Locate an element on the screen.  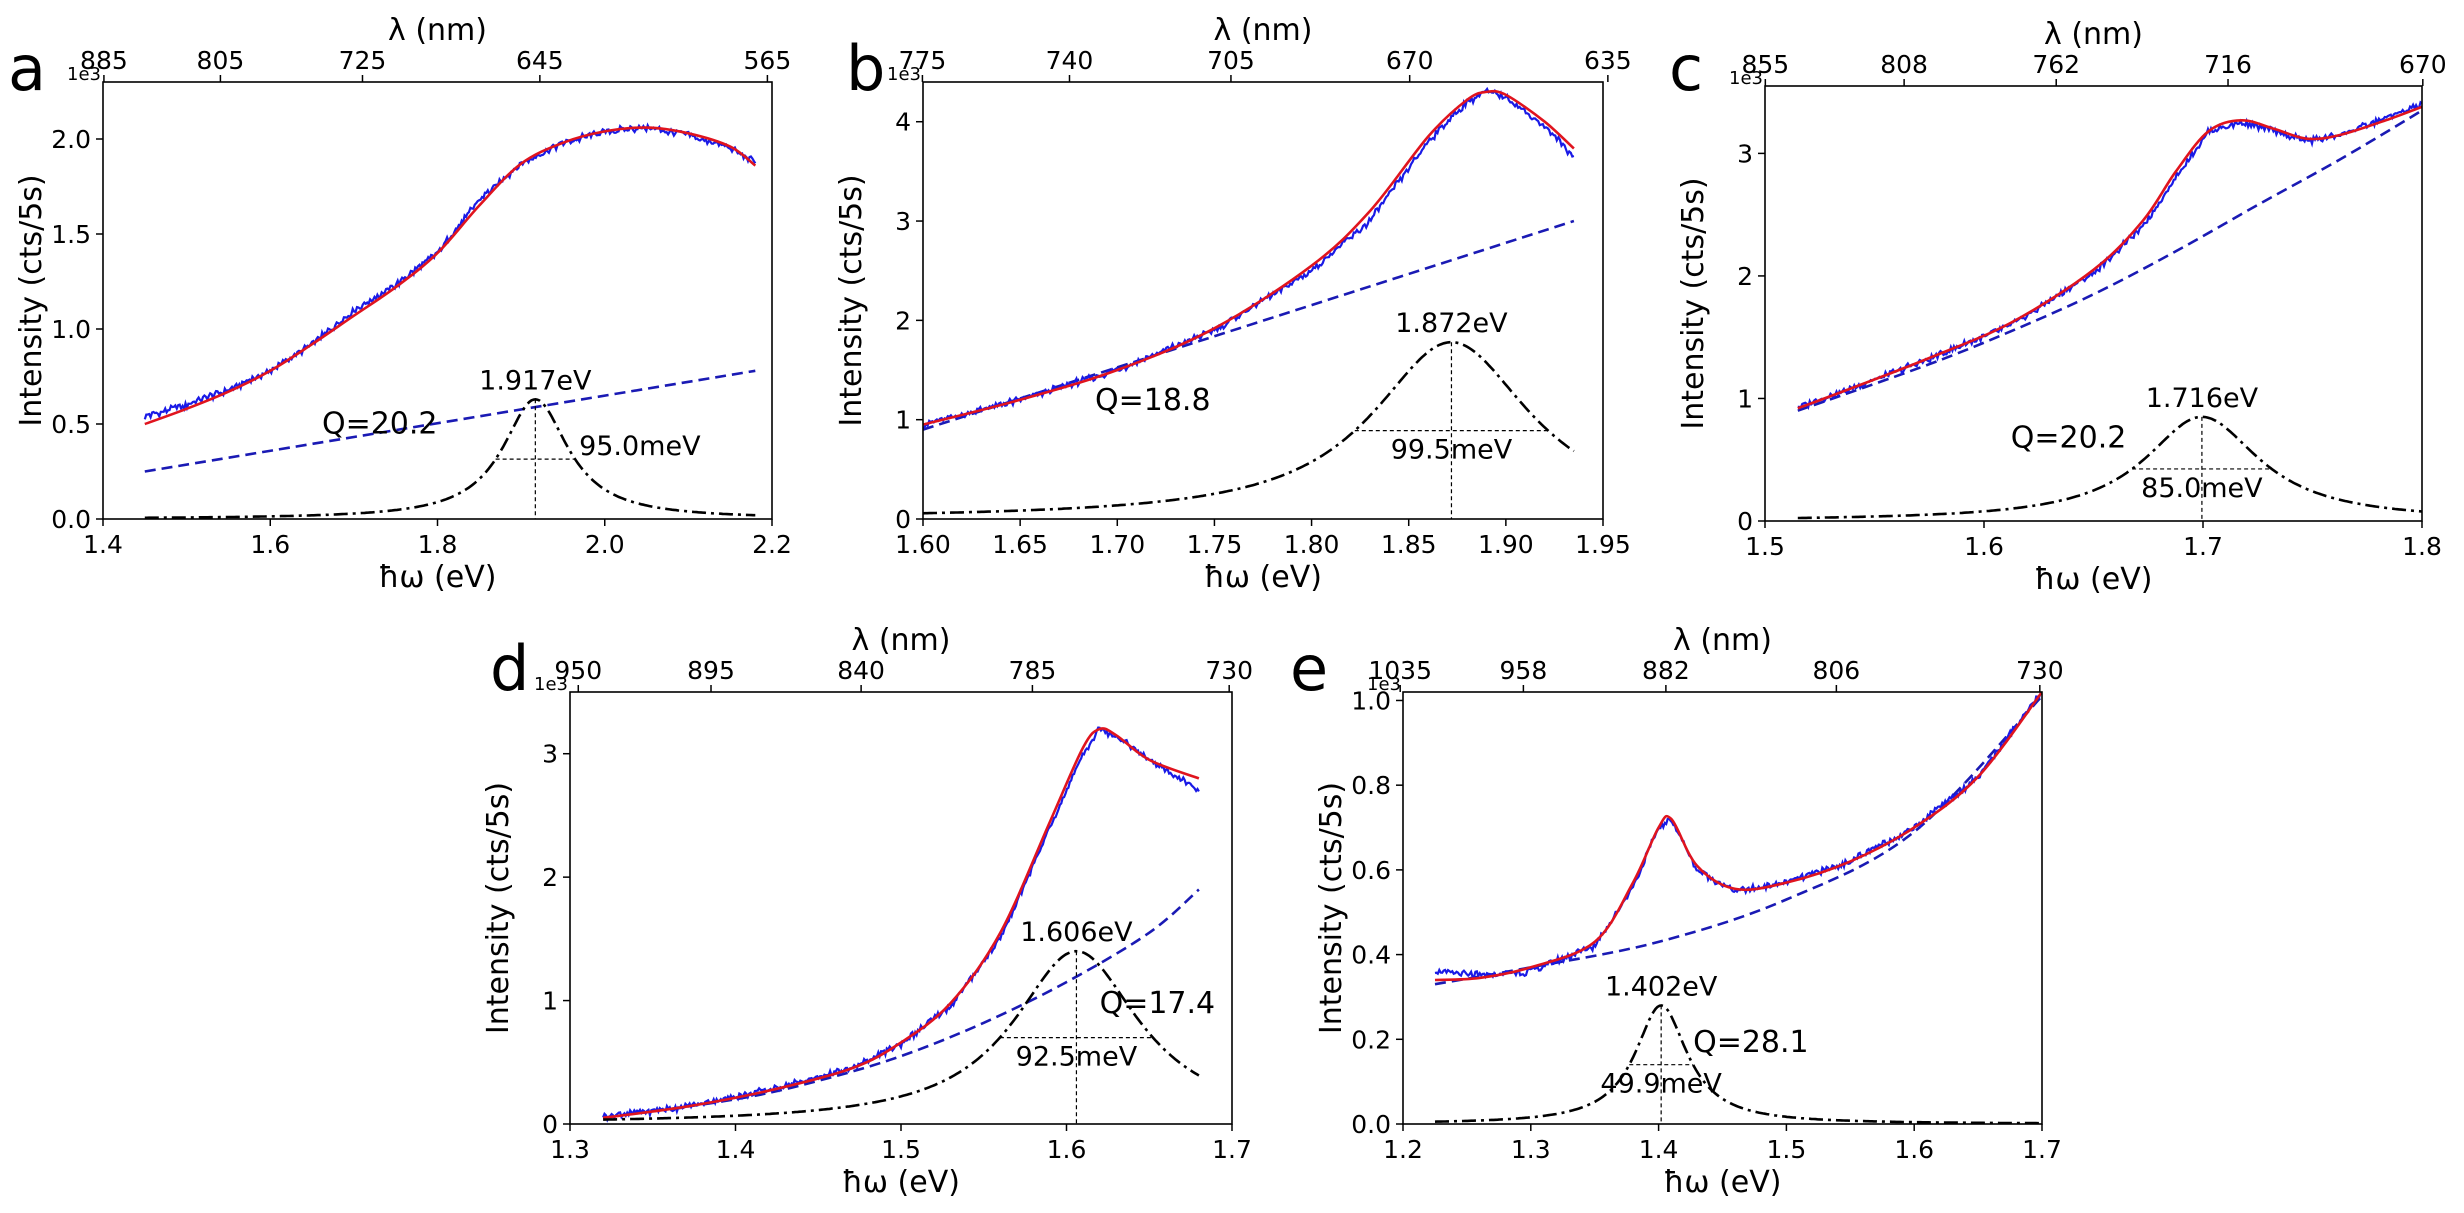
plot-area-d is located at coordinates (901, 925).